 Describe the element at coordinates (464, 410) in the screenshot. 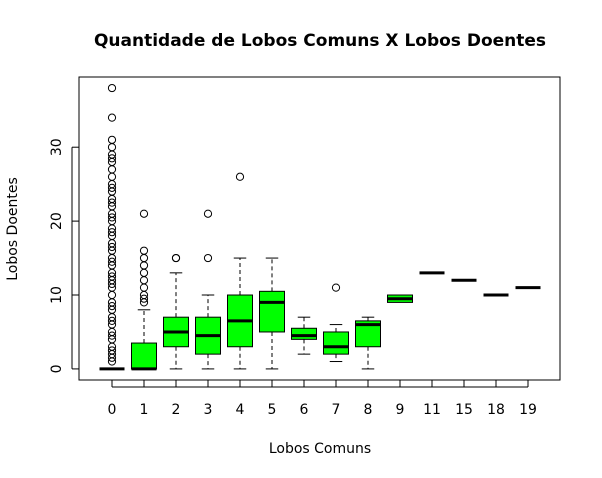

I see `x-tick-label: 15` at that location.